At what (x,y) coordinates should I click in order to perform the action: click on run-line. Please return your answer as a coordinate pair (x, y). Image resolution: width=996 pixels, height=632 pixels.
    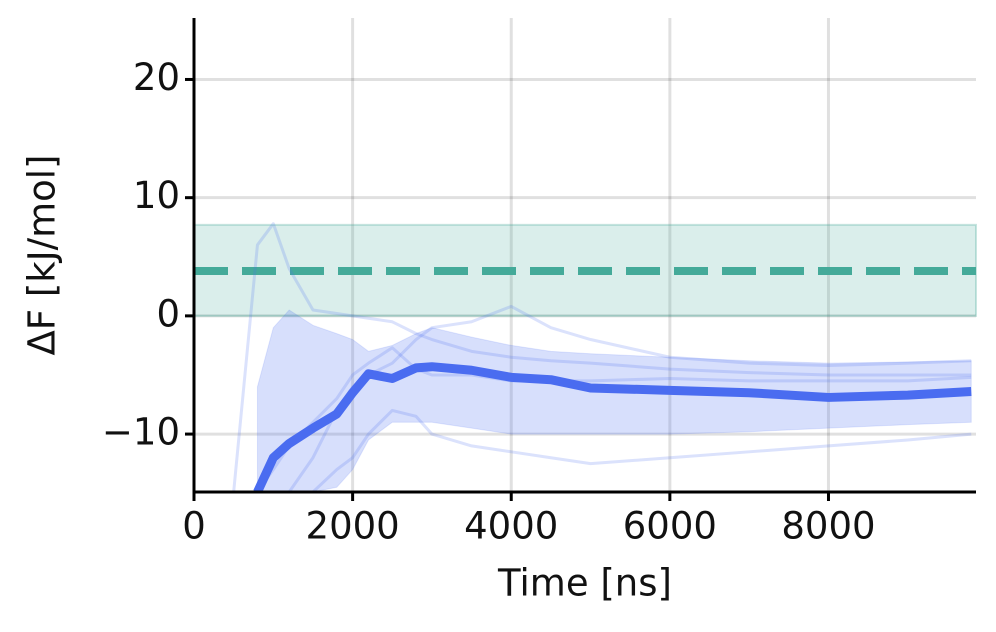
    Looking at the image, I should click on (641, 450).